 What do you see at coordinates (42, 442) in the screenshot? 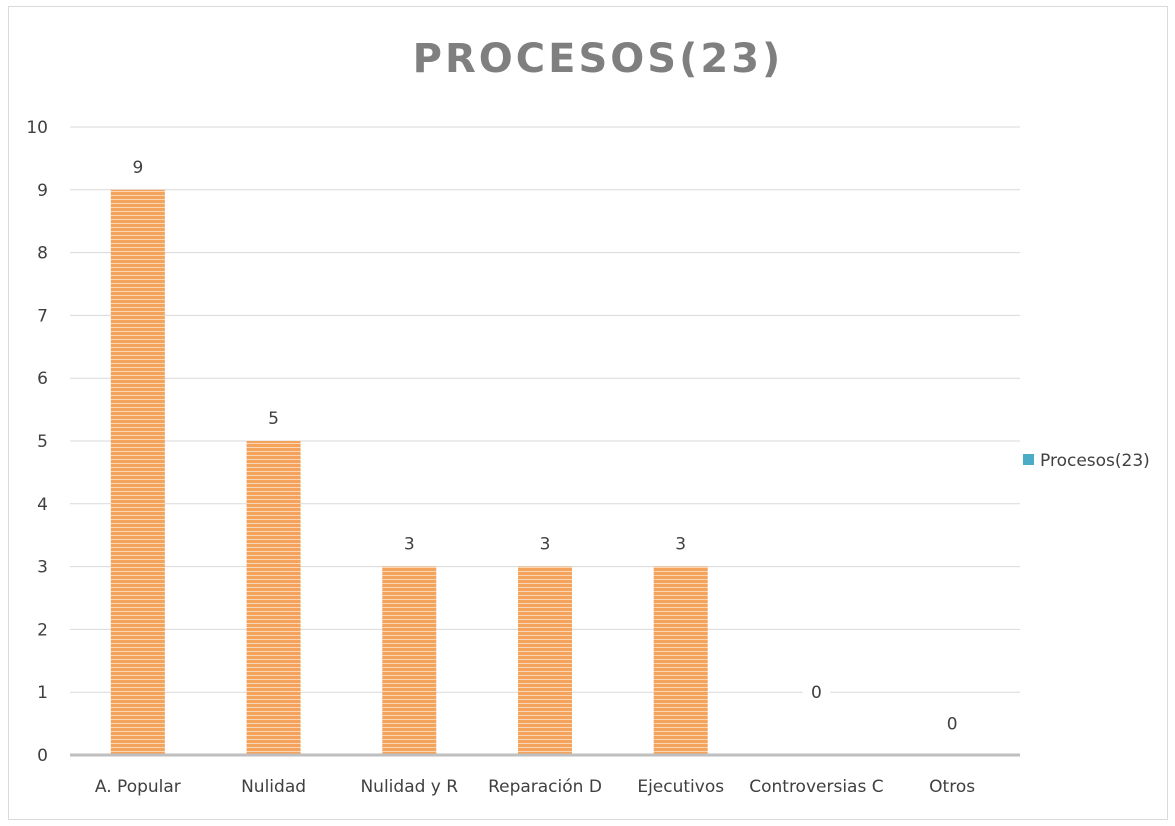
I see `y-tick-label: 5` at bounding box center [42, 442].